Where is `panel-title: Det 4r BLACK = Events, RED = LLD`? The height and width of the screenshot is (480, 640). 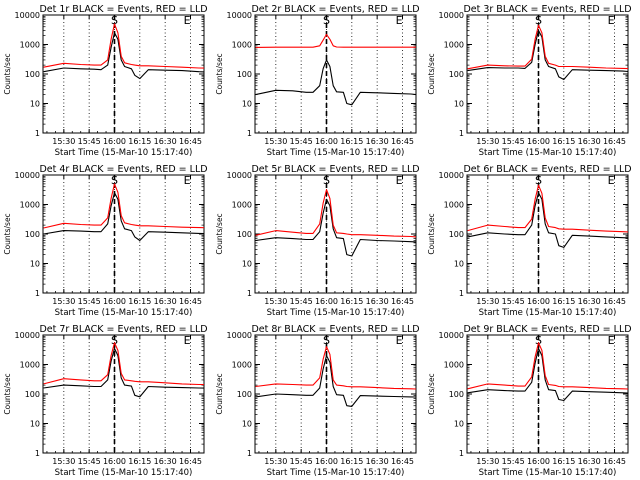 panel-title: Det 4r BLACK = Events, RED = LLD is located at coordinates (123, 169).